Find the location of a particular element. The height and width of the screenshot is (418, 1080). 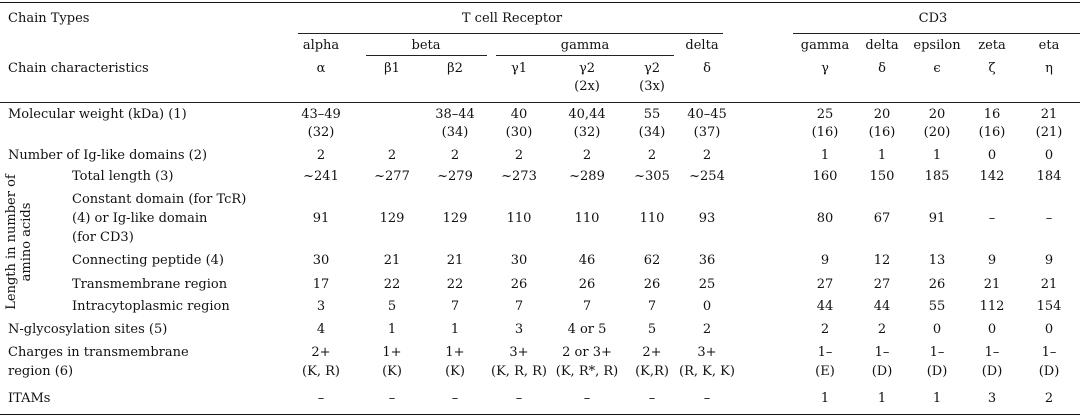

row-intracytoplasmic-cell-beta1: 5 is located at coordinates (392, 306).